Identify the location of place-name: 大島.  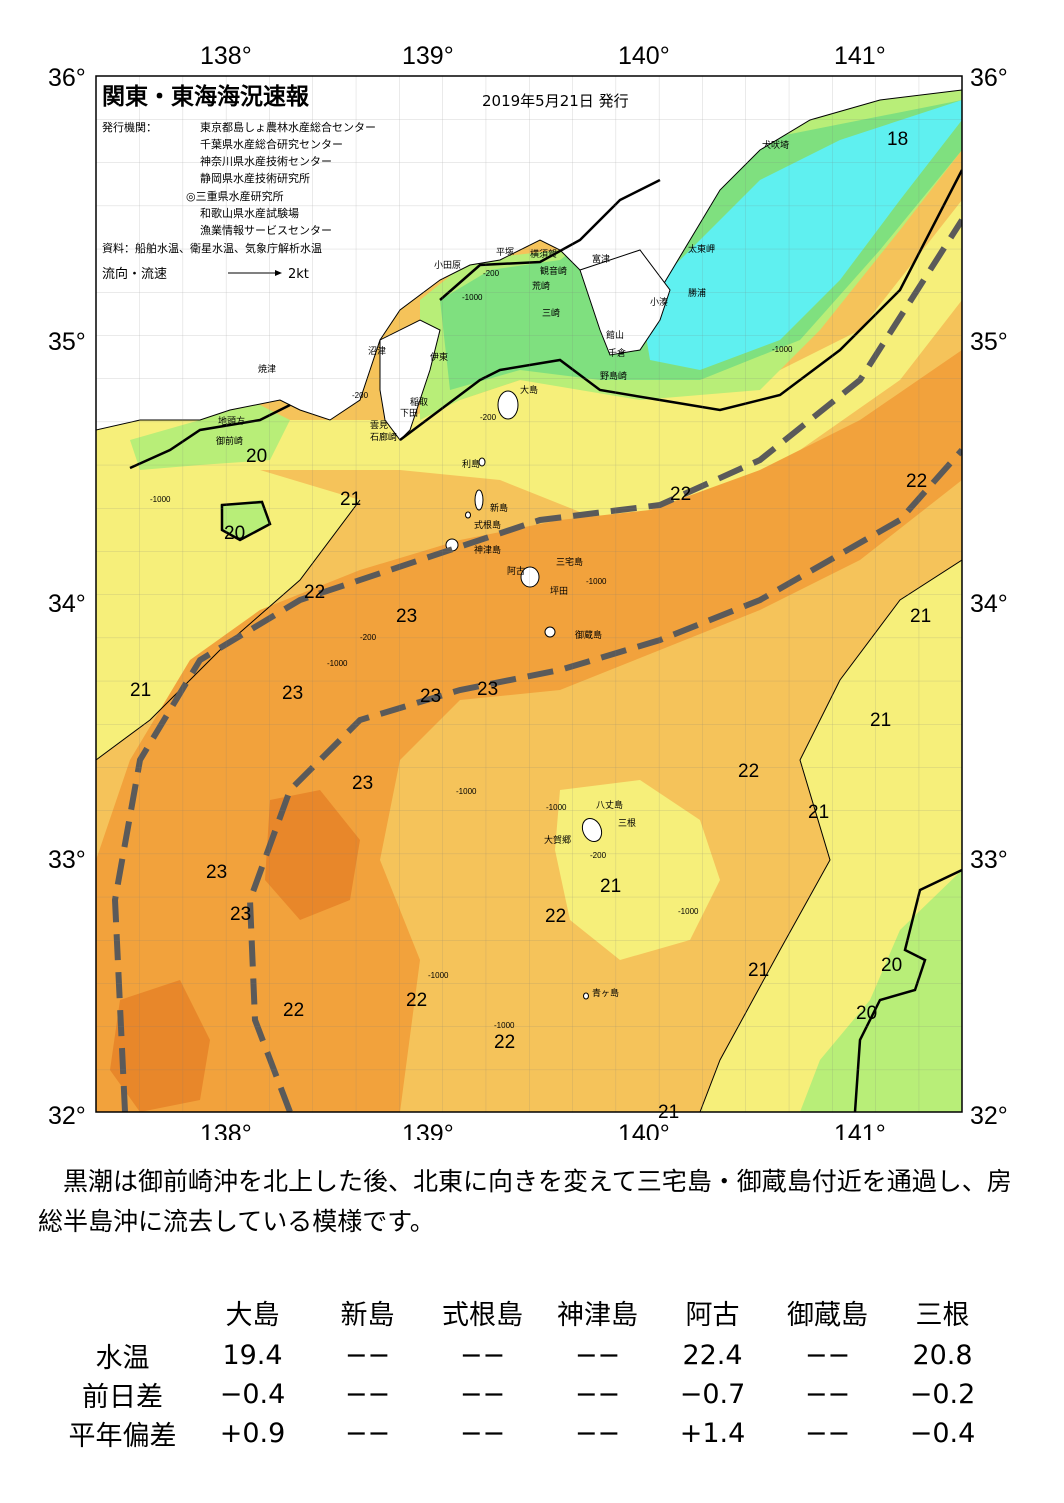
(529, 390).